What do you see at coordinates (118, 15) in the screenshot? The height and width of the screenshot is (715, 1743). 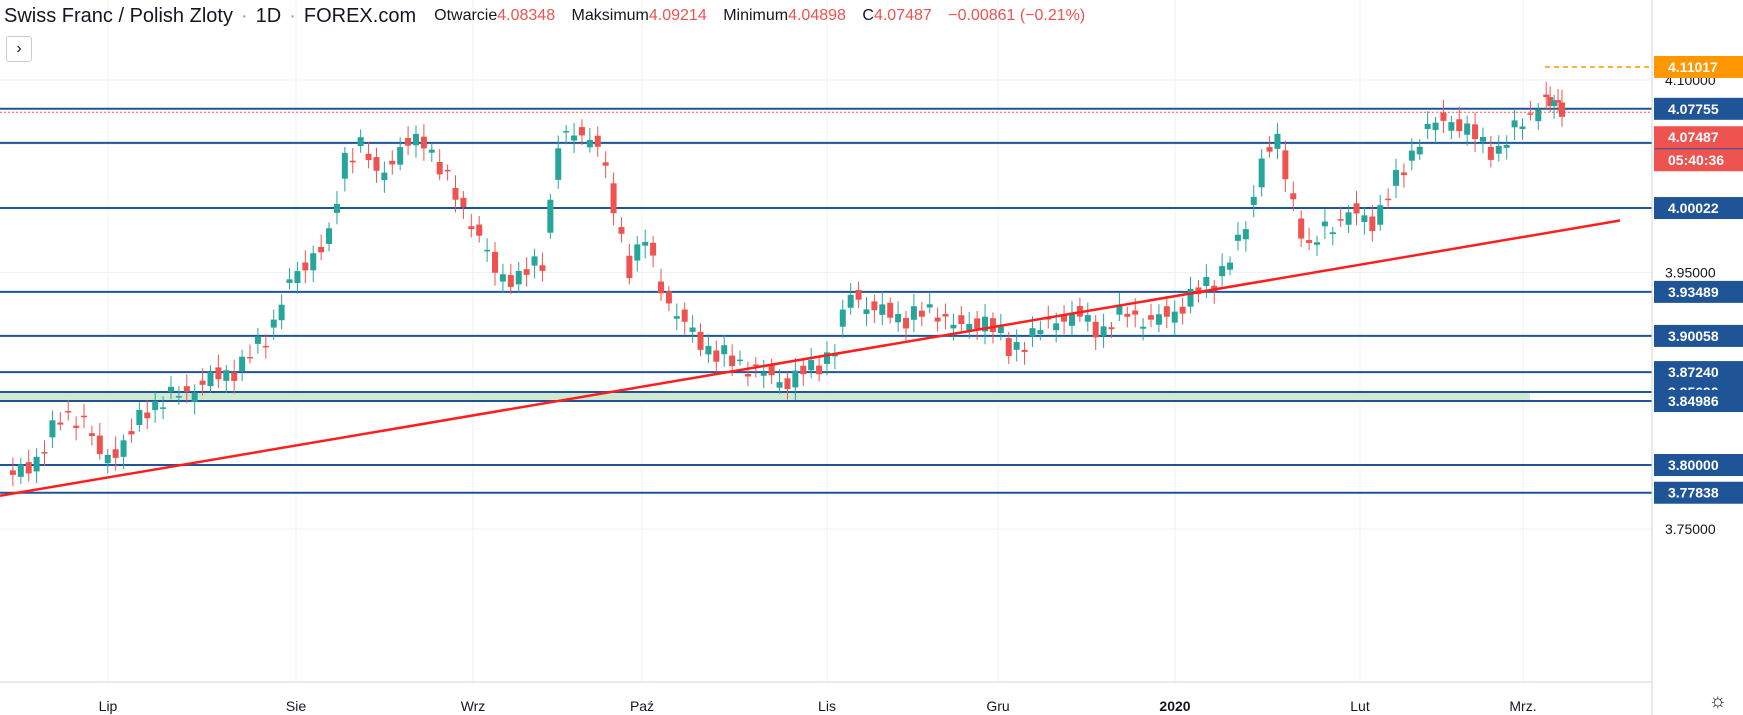 I see `symbol-name: Swiss Franc / Polish Zloty` at bounding box center [118, 15].